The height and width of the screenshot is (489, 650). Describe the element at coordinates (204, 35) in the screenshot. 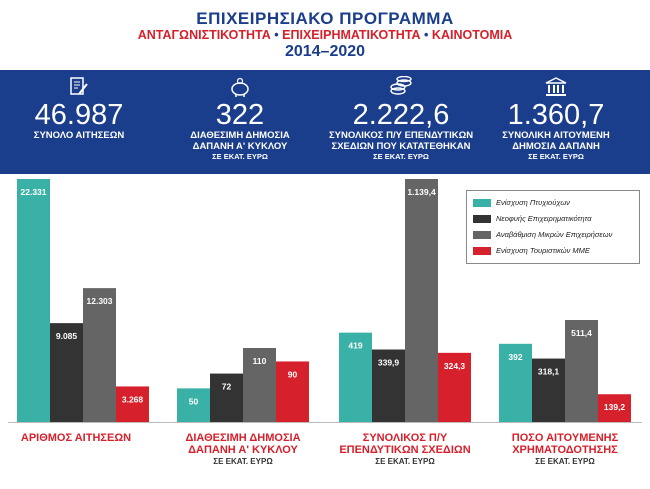

I see `subtitle-part-1: ΑΝΤΑΓΩΝΙΣΤΙΚΟΤΗΤΑ` at that location.